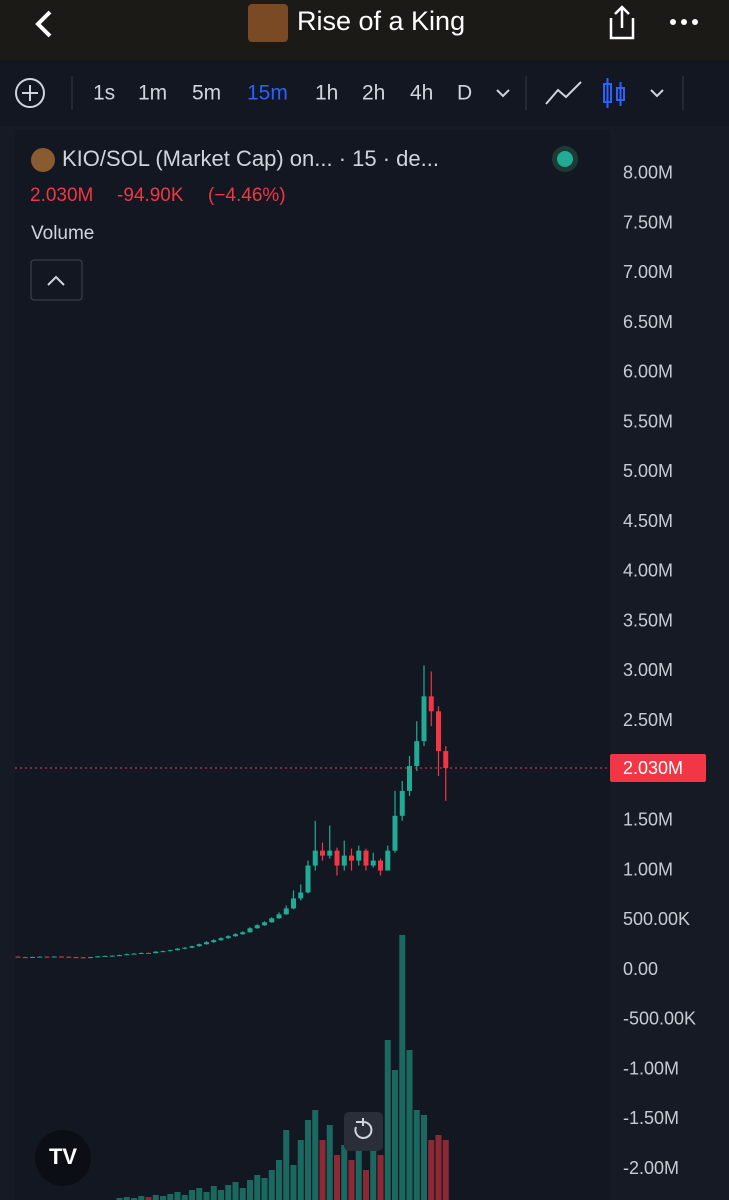  I want to click on y-tick-label: -500.00K, so click(659, 1019).